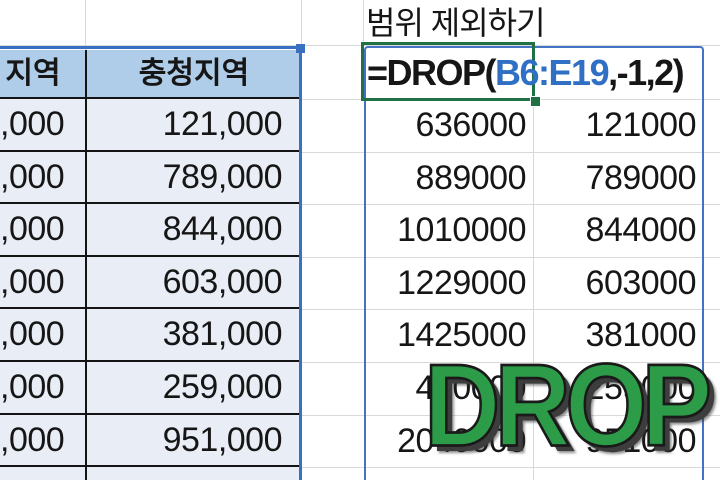 This screenshot has width=720, height=480. Describe the element at coordinates (432, 72) in the screenshot. I see `formula-prefix: =DROP(` at that location.